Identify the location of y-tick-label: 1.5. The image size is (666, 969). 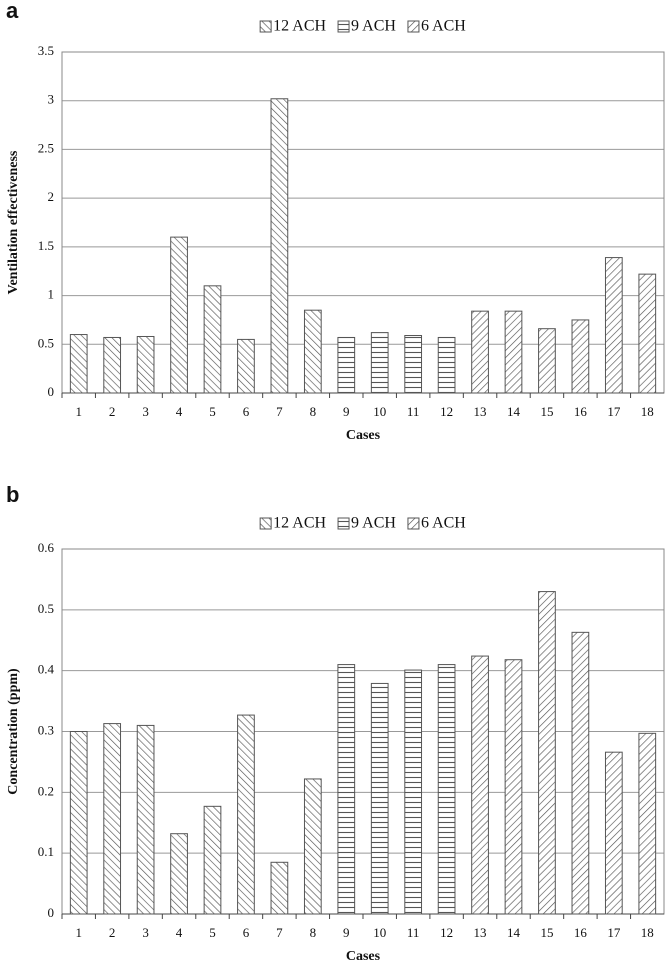
(46, 245).